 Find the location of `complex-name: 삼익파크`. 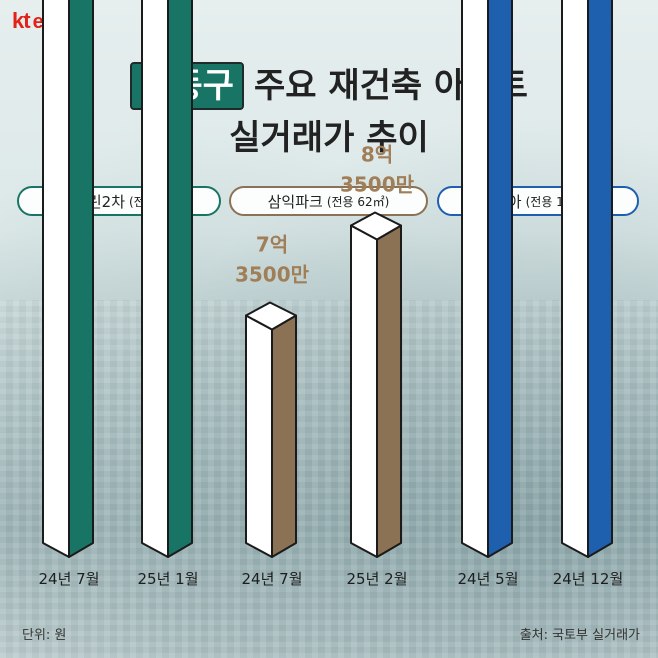

complex-name: 삼익파크 is located at coordinates (295, 201).